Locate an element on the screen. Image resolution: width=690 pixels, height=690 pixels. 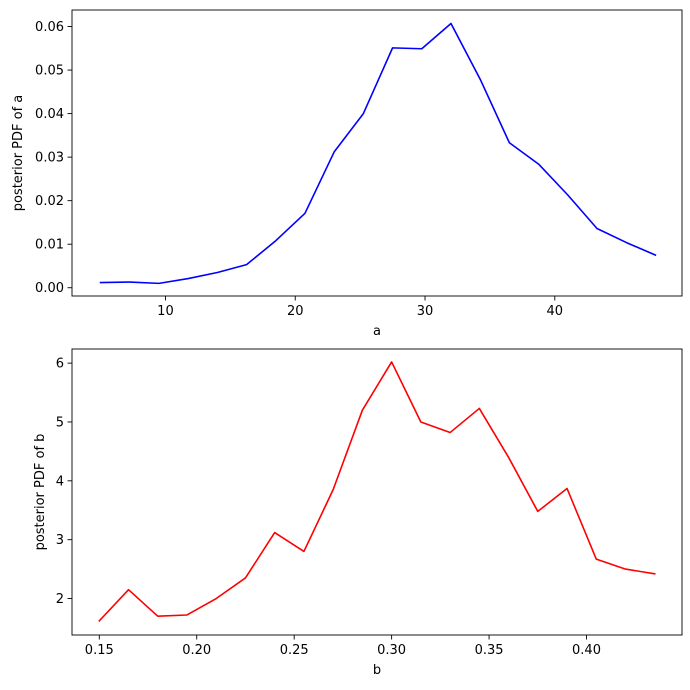
y-tick-label-a: 0.03 is located at coordinates (49, 158).